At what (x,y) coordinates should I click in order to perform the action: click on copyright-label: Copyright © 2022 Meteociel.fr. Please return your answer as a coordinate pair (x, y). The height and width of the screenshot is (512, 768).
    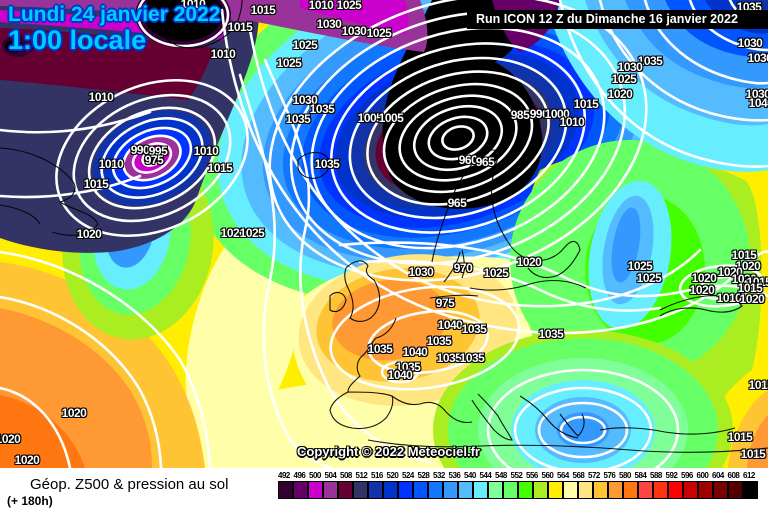
    Looking at the image, I should click on (388, 451).